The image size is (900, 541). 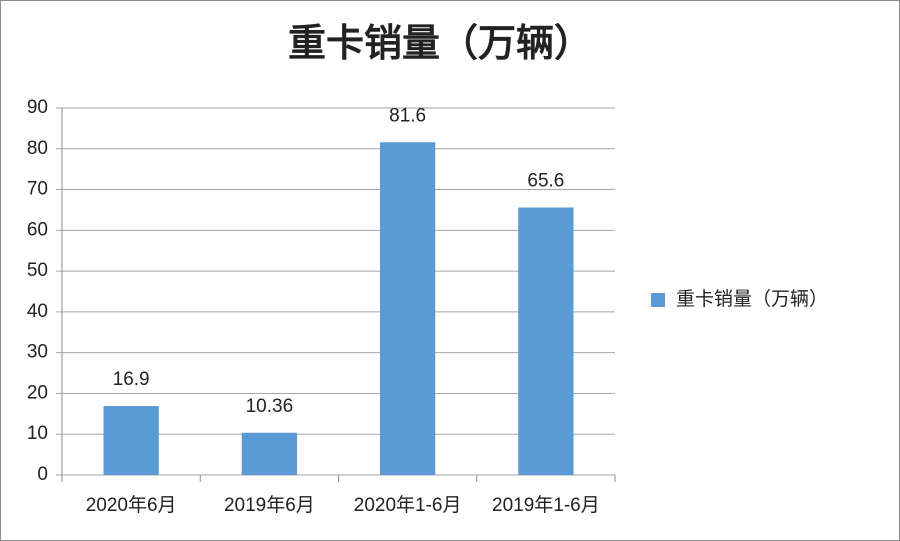 What do you see at coordinates (408, 505) in the screenshot?
I see `x-tick-label: 2020年1-6月` at bounding box center [408, 505].